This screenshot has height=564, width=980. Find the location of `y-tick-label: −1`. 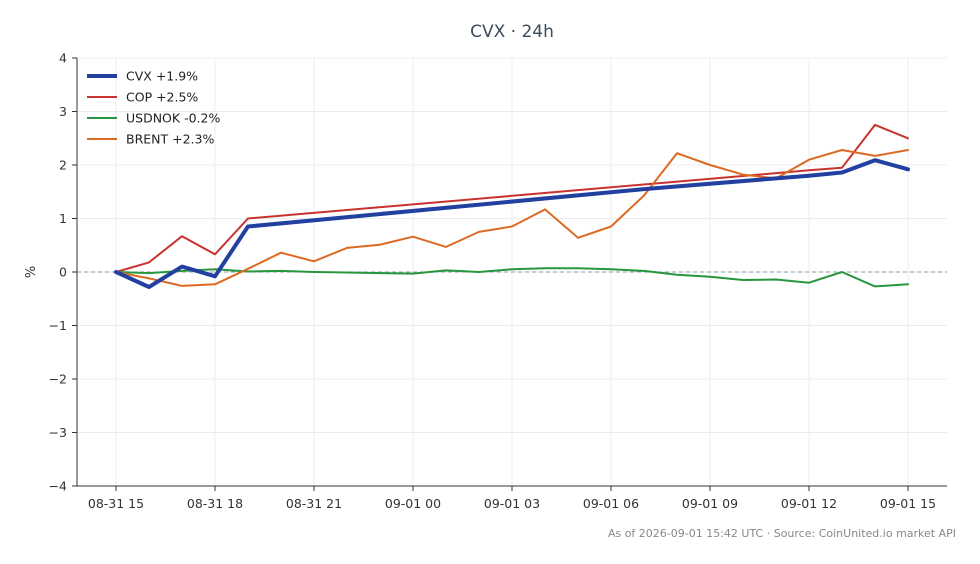

y-tick-label: −1 is located at coordinates (58, 325).